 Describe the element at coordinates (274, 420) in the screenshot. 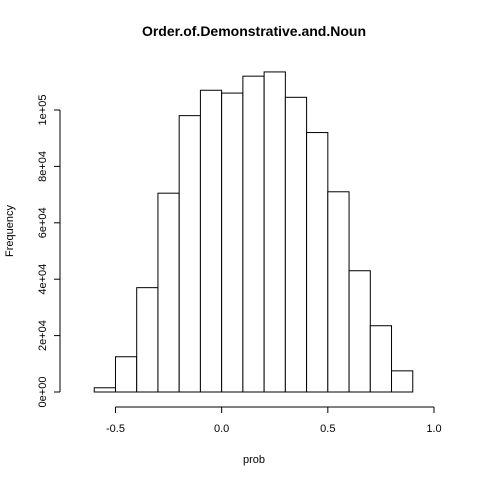

I see `x-axis: -0.5 0.0 0.5 1.0` at that location.